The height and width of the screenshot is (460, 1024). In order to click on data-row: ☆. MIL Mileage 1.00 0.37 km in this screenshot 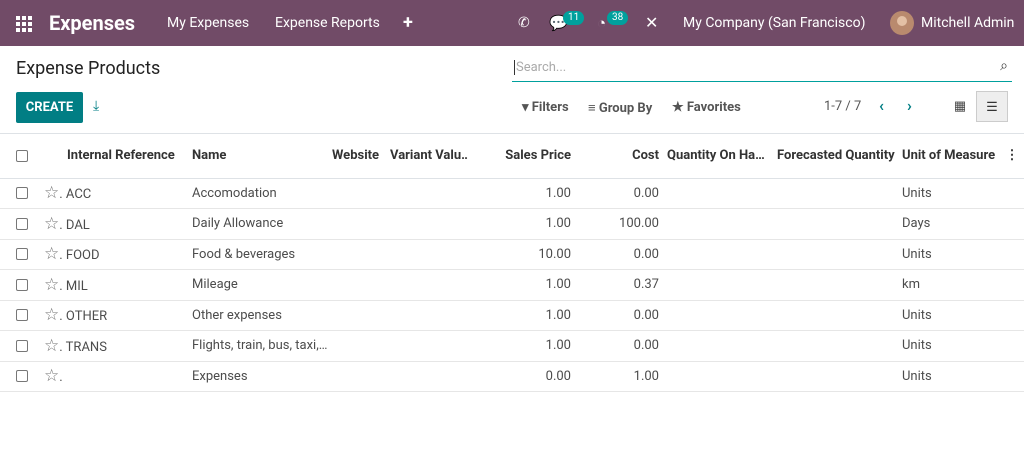, I will do `click(512, 285)`.